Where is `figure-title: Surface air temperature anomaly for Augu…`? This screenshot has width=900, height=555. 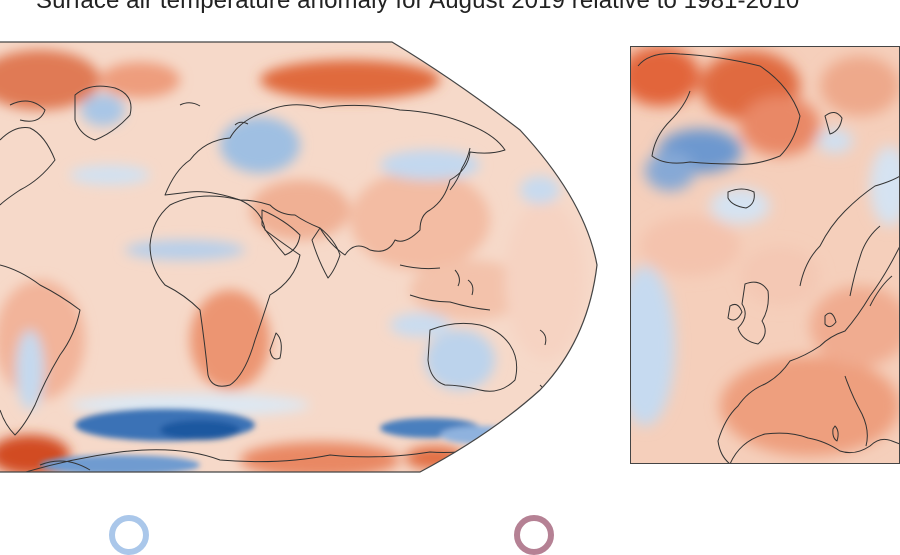 figure-title: Surface air temperature anomaly for Augu… is located at coordinates (418, 7).